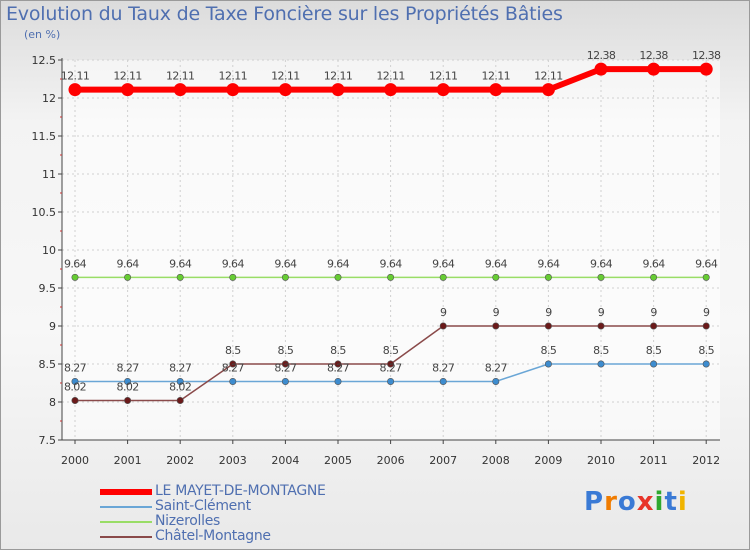 The image size is (750, 550). What do you see at coordinates (240, 491) in the screenshot?
I see `legend-label: LE MAYET-DE-MONTAGNE` at bounding box center [240, 491].